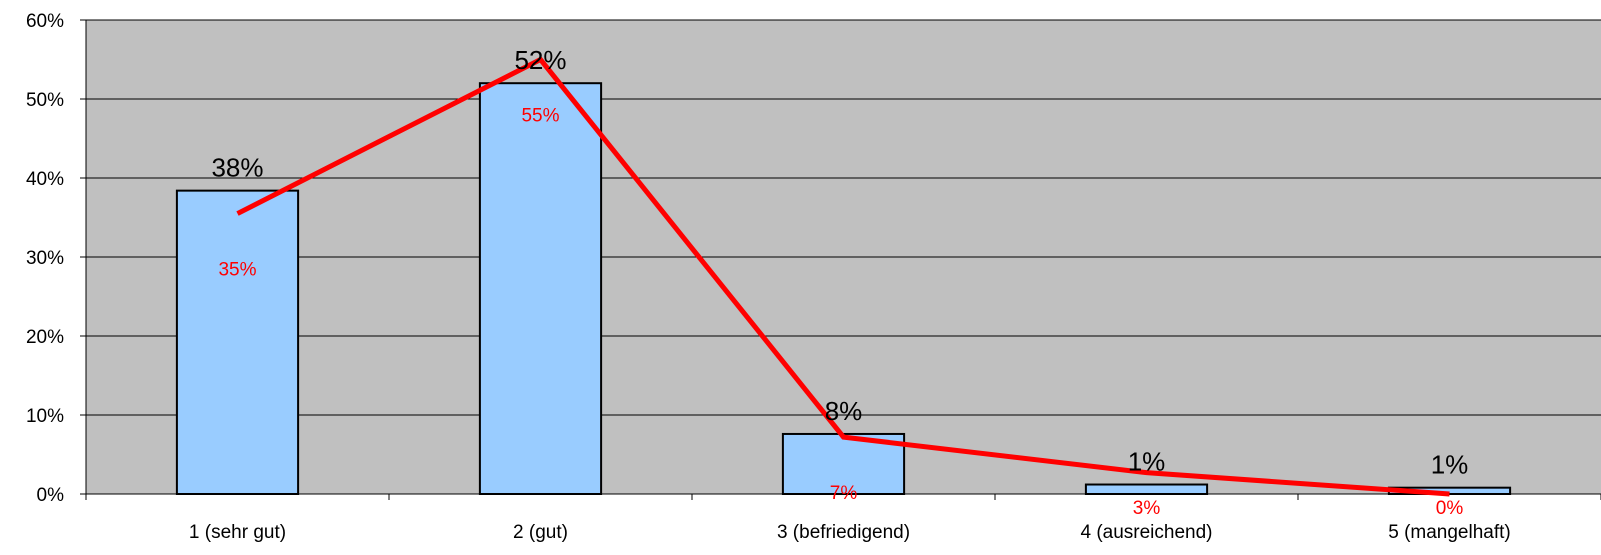  Describe the element at coordinates (45, 337) in the screenshot. I see `y-tick-label: 20%` at that location.